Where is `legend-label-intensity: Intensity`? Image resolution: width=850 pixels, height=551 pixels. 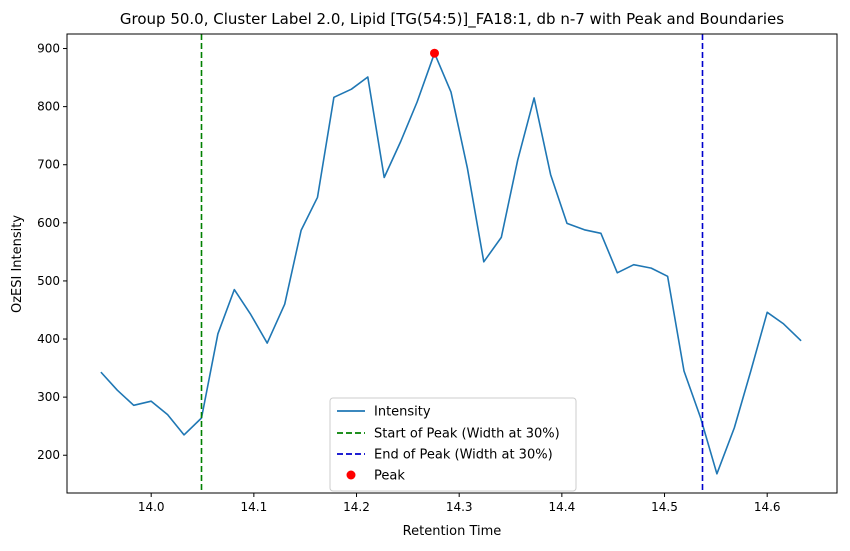
legend-label-intensity: Intensity is located at coordinates (402, 412).